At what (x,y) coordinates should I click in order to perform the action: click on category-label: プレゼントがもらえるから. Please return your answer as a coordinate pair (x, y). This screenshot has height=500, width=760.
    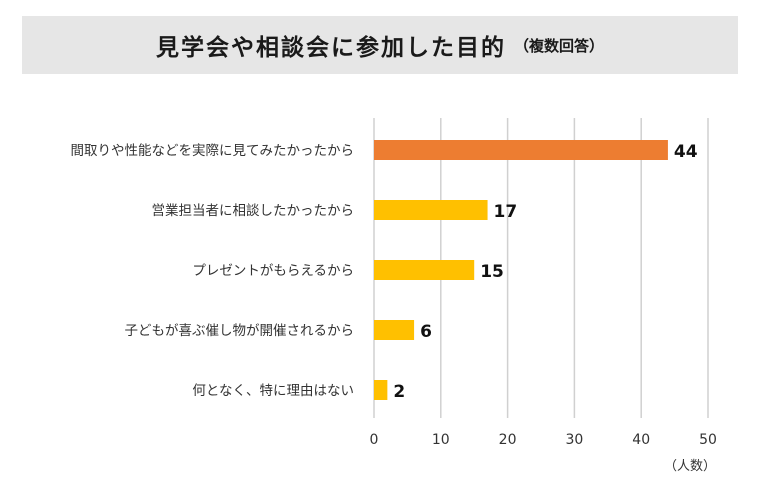
    Looking at the image, I should click on (273, 271).